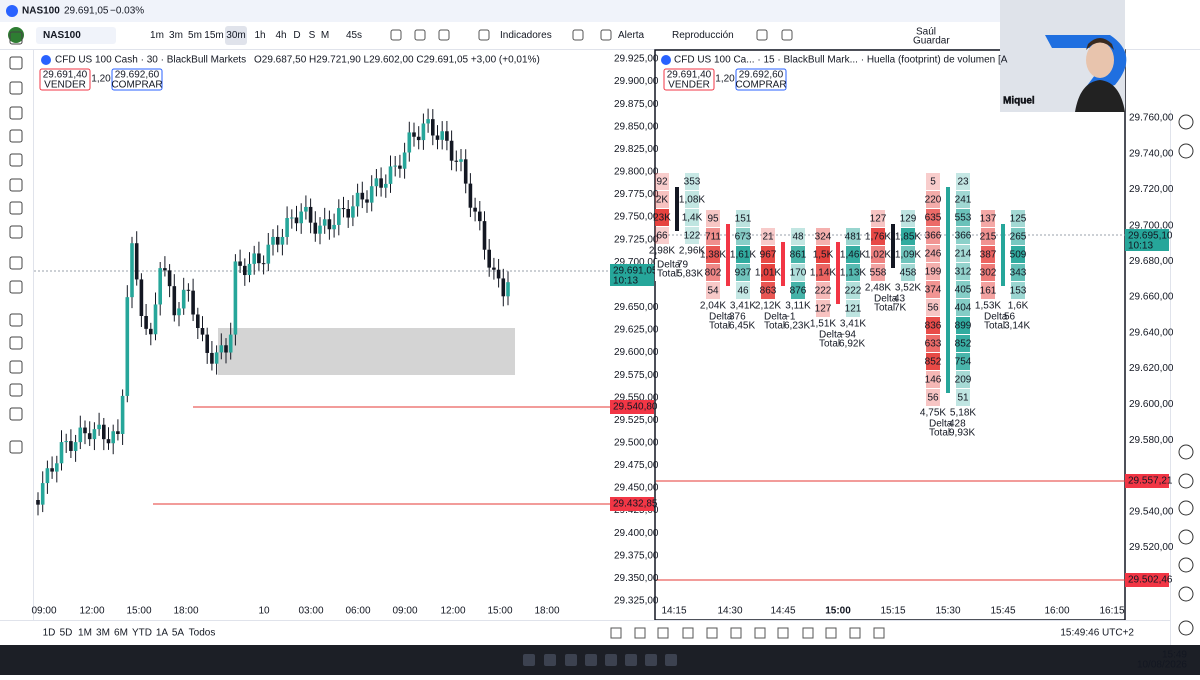  I want to click on footprint-volume: 404, so click(963, 308).